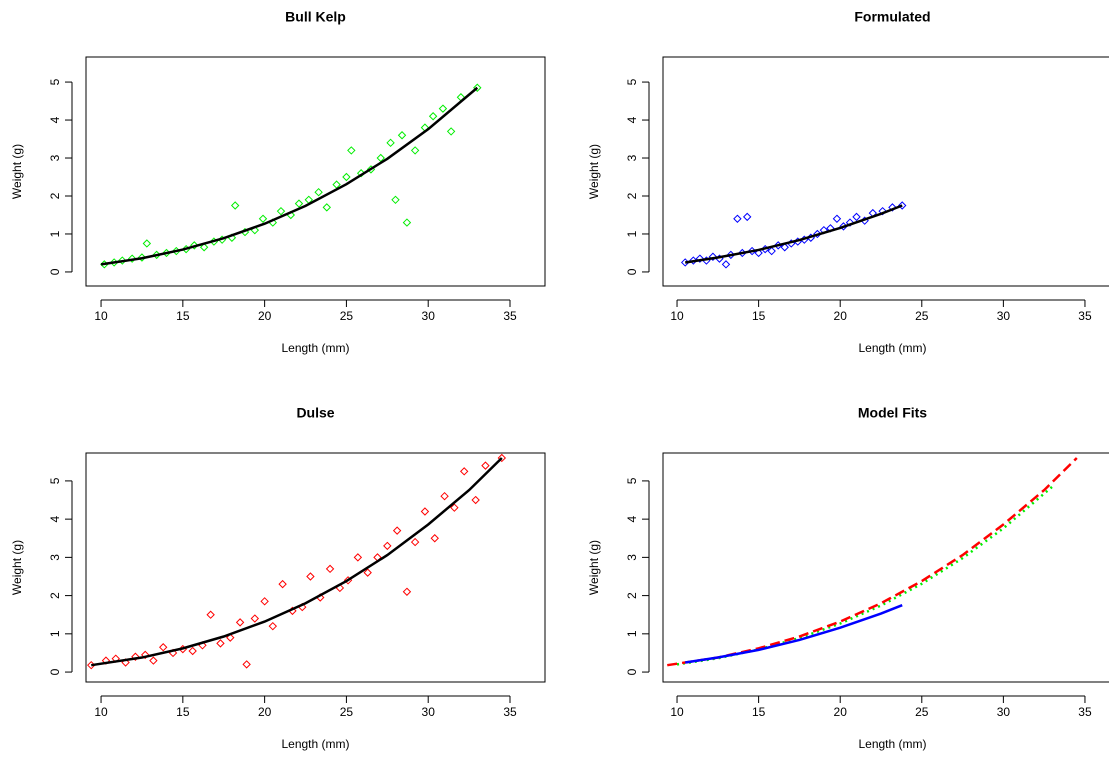 This screenshot has width=1109, height=761. What do you see at coordinates (892, 413) in the screenshot?
I see `chart-title: Model Fits` at bounding box center [892, 413].